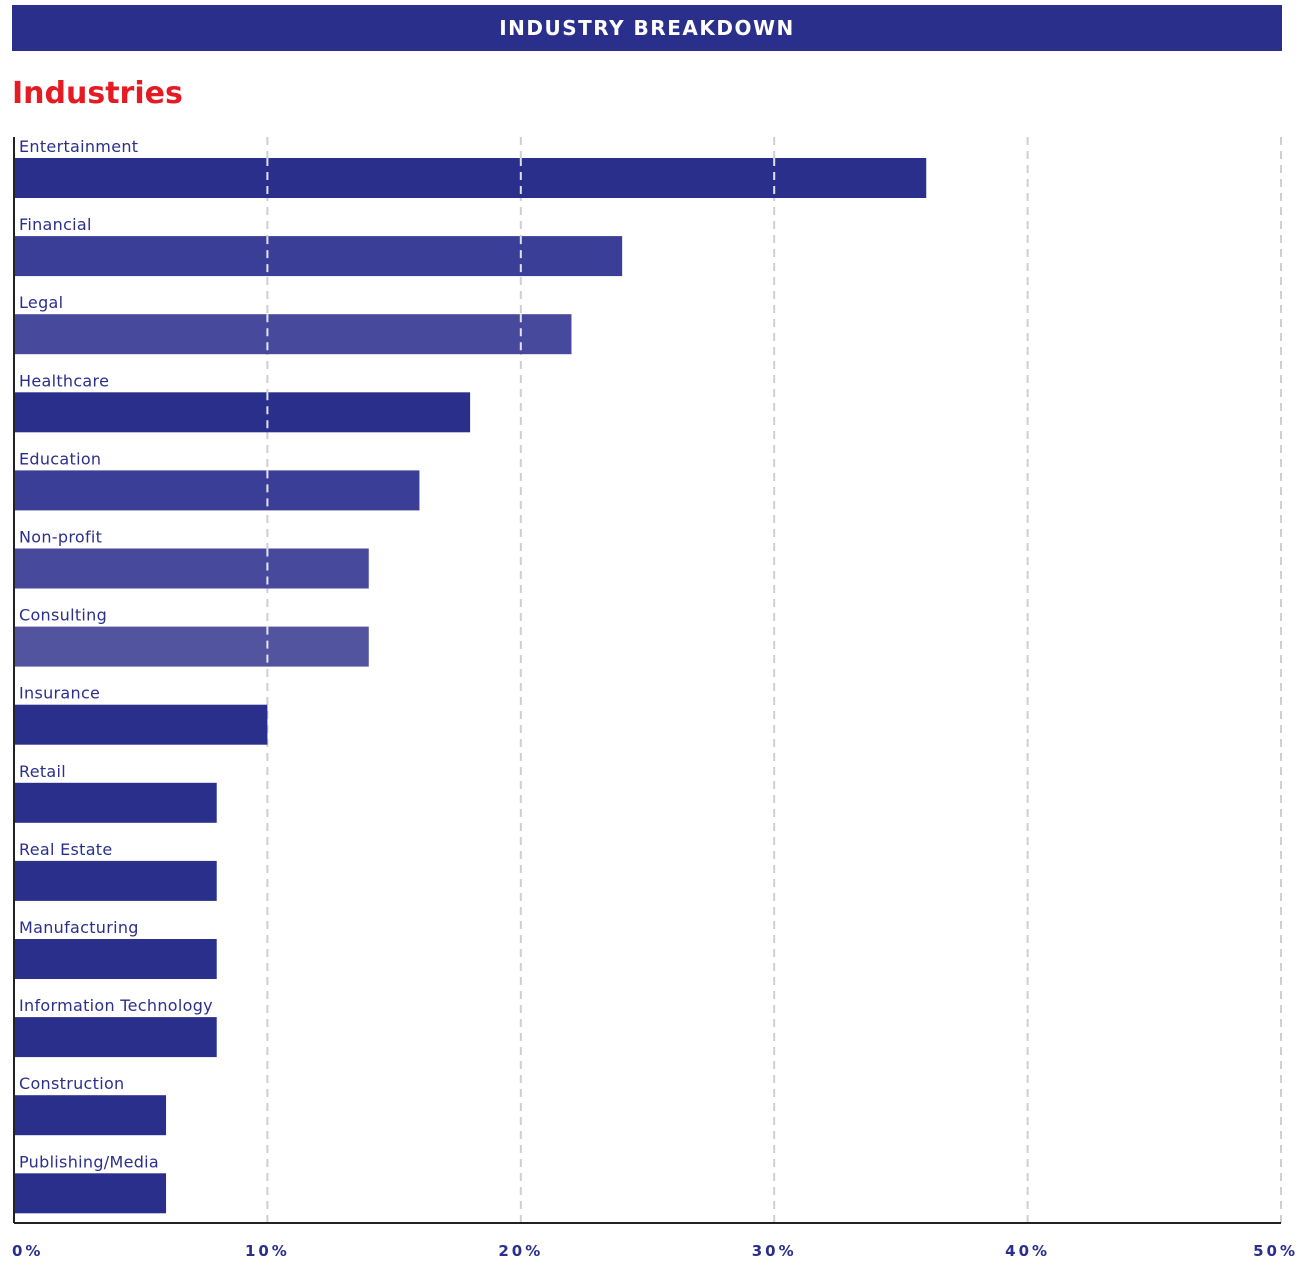 Image resolution: width=1302 pixels, height=1269 pixels. I want to click on category-label: Entertainment, so click(78, 146).